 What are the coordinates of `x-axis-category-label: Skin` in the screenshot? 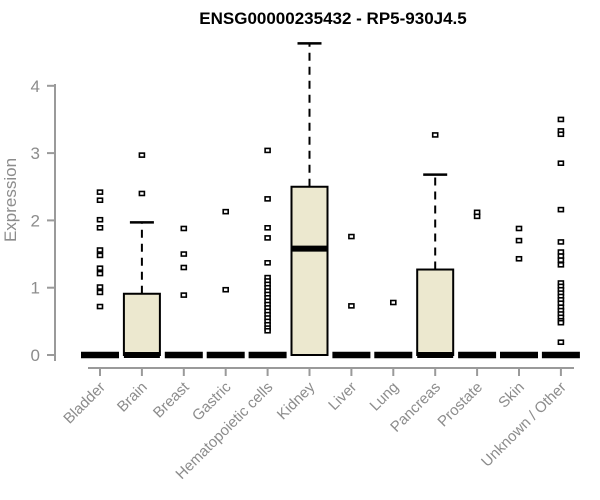 It's located at (511, 395).